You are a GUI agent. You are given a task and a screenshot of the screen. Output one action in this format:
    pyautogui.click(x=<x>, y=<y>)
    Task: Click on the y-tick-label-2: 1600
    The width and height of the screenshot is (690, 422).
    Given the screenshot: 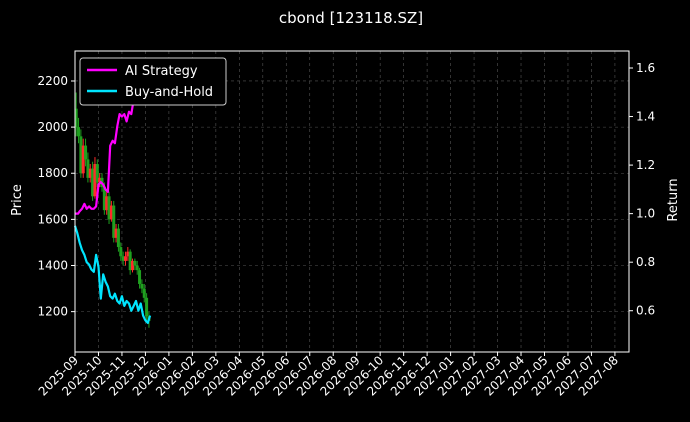 What is the action you would take?
    pyautogui.click(x=52, y=219)
    